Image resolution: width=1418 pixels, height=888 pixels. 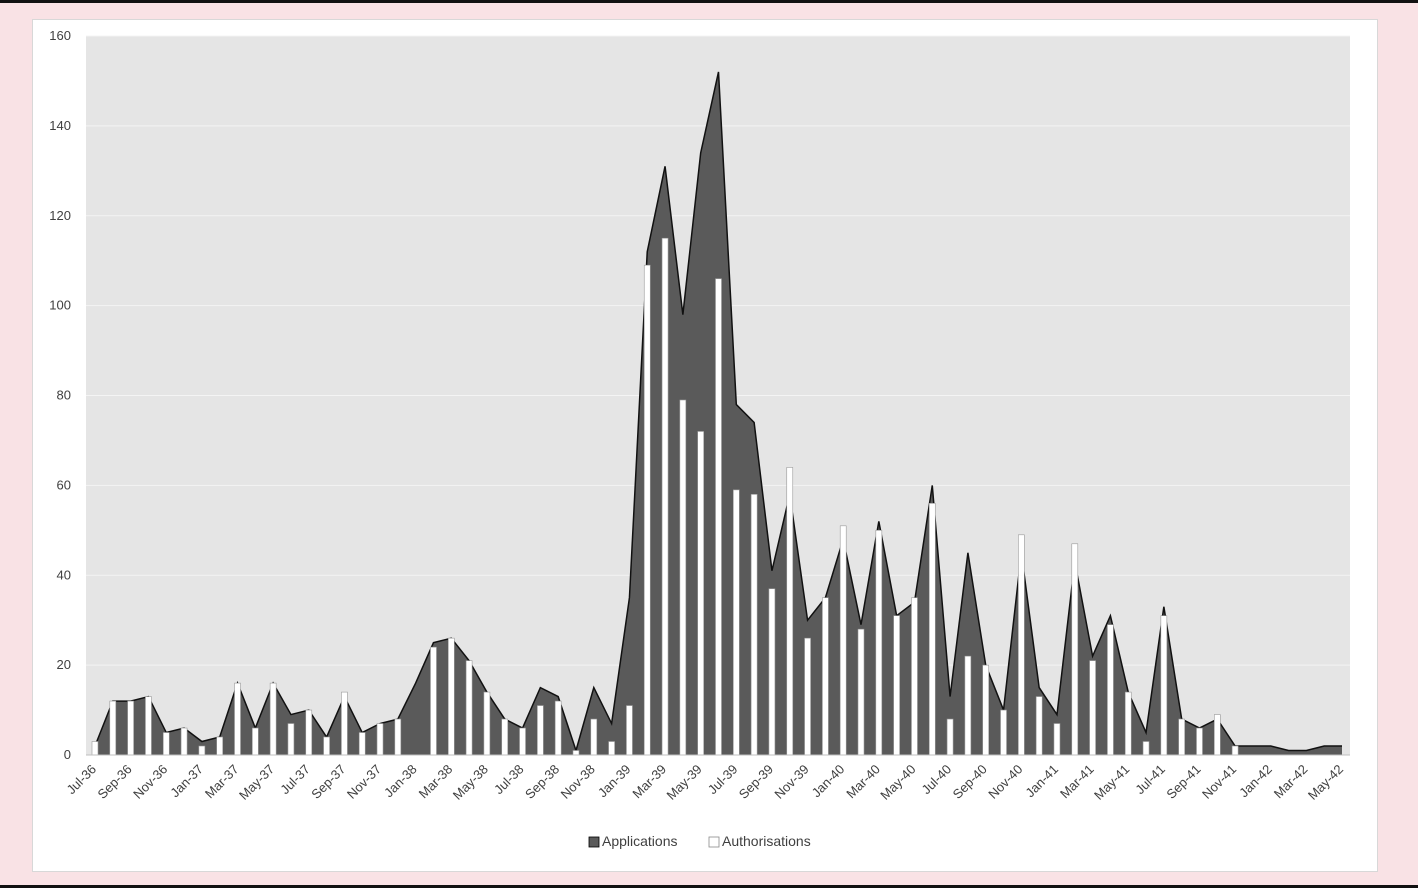 I want to click on x-tick-label: Nov-37, so click(x=364, y=782).